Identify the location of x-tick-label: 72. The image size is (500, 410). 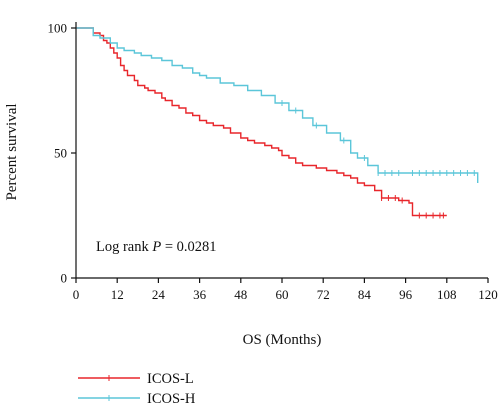
(323, 294).